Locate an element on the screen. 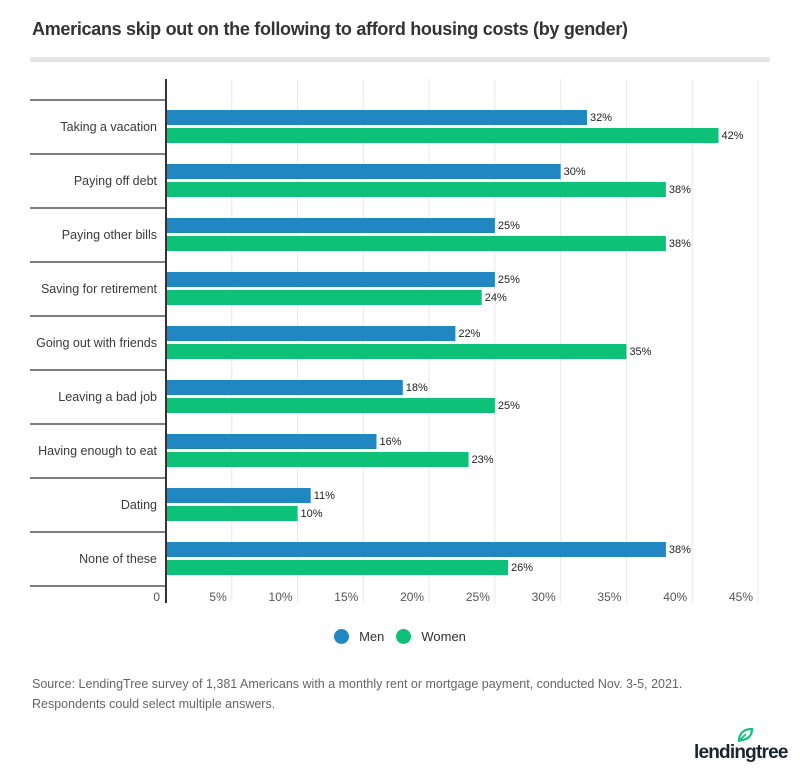  category-separators is located at coordinates (98, 343).